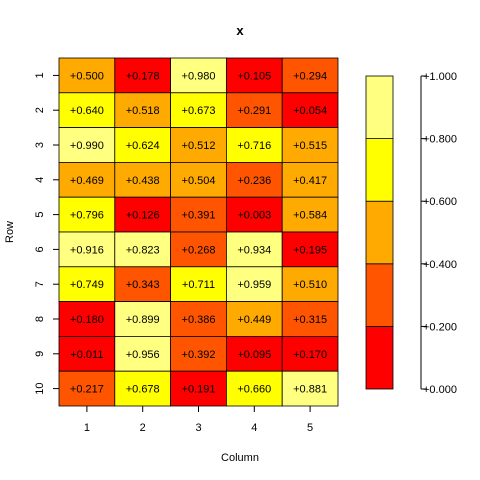 This screenshot has height=480, width=480. What do you see at coordinates (40, 75) in the screenshot?
I see `y-tick-label: 1` at bounding box center [40, 75].